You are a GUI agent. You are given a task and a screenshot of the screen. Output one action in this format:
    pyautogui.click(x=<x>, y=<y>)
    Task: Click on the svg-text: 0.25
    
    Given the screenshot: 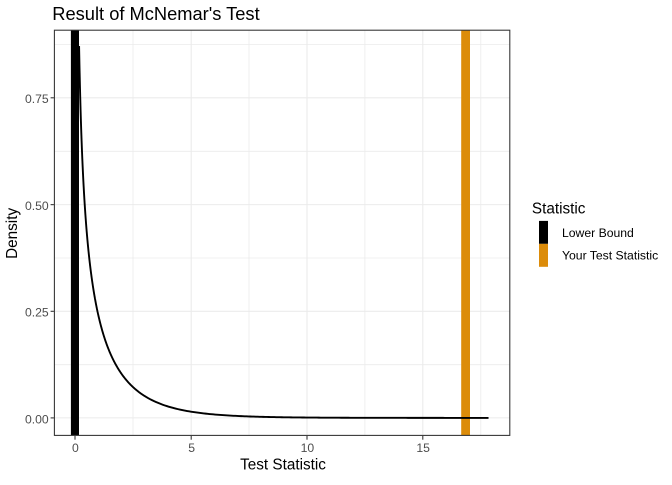 What is the action you would take?
    pyautogui.click(x=37, y=313)
    